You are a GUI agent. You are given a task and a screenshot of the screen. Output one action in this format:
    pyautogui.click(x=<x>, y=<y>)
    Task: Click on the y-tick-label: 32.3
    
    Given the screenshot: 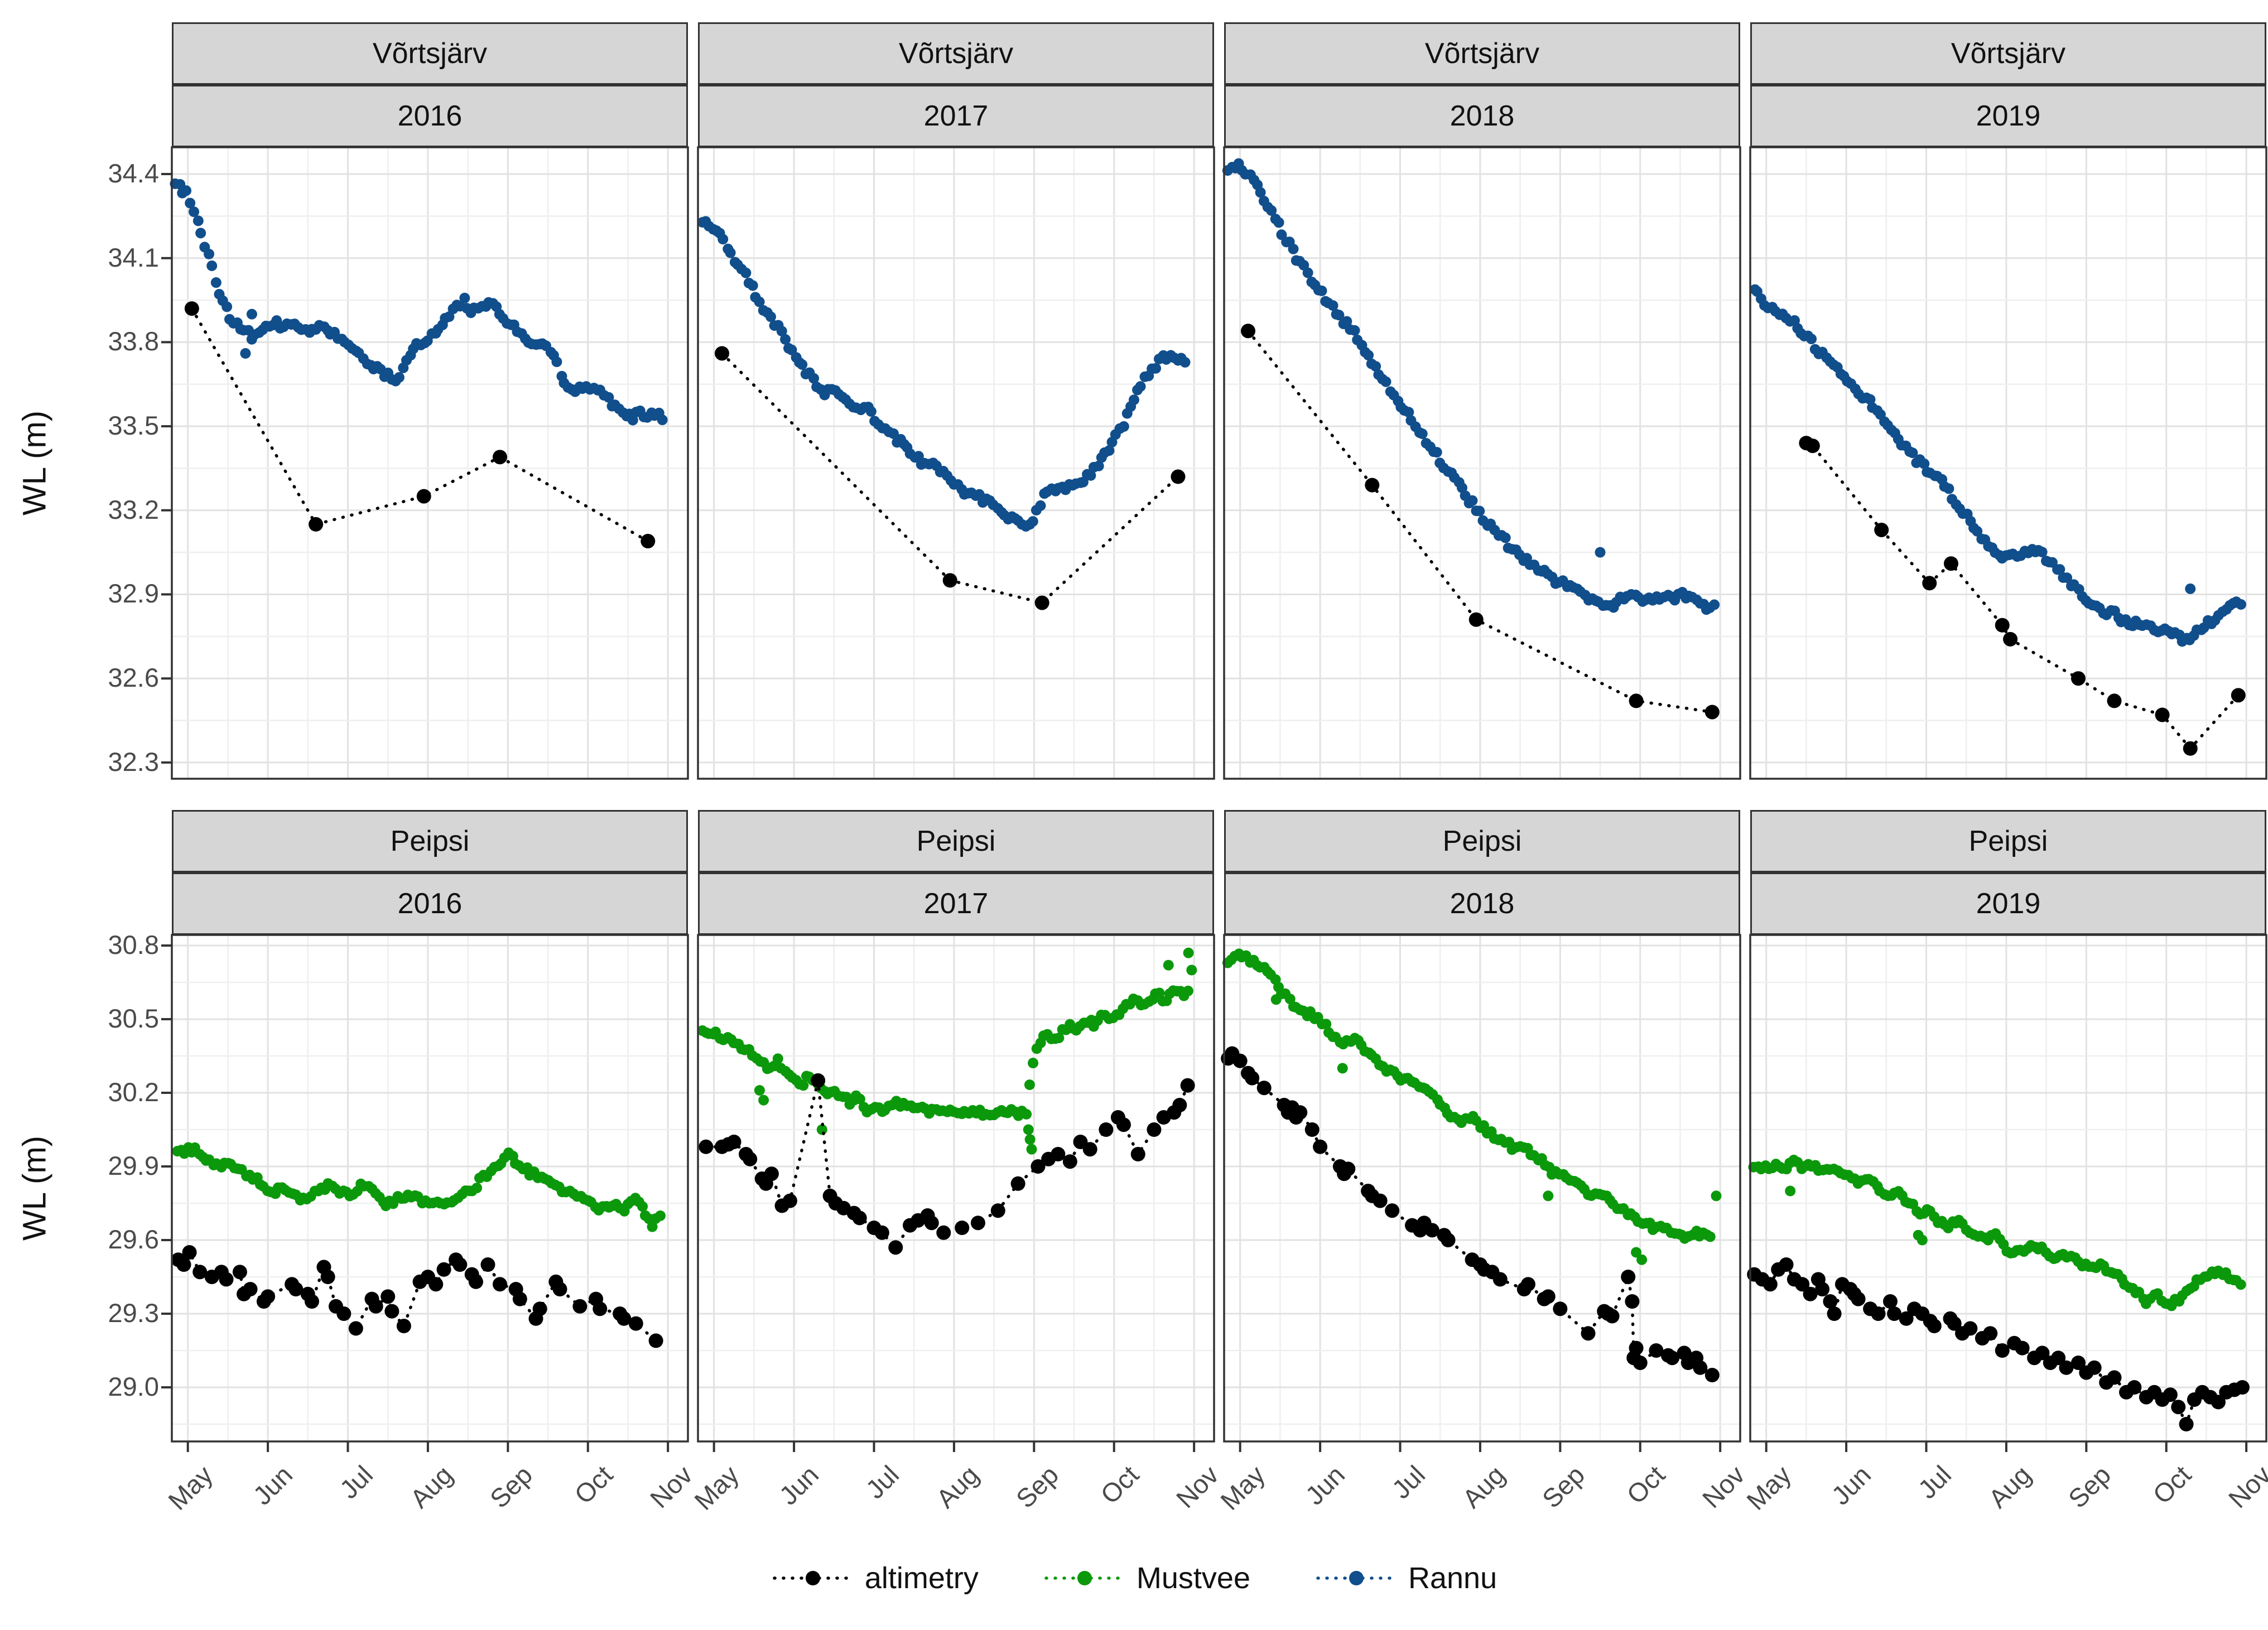 What is the action you would take?
    pyautogui.click(x=133, y=761)
    